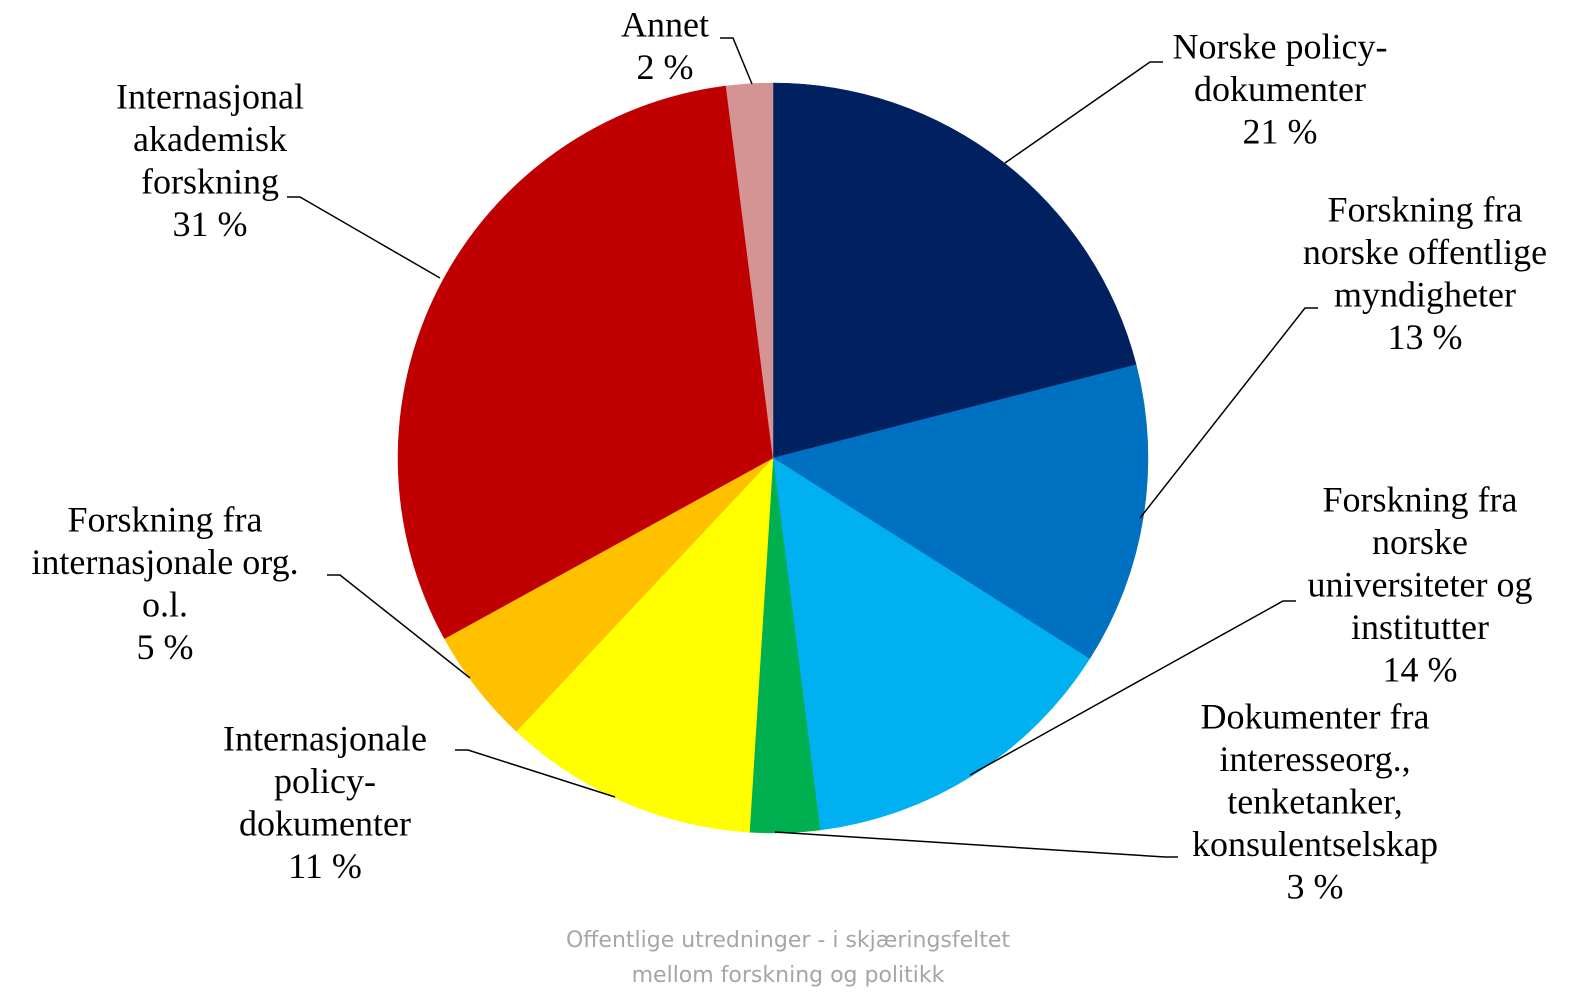 Image resolution: width=1576 pixels, height=997 pixels. What do you see at coordinates (210, 181) in the screenshot?
I see `slice-label: forskning` at bounding box center [210, 181].